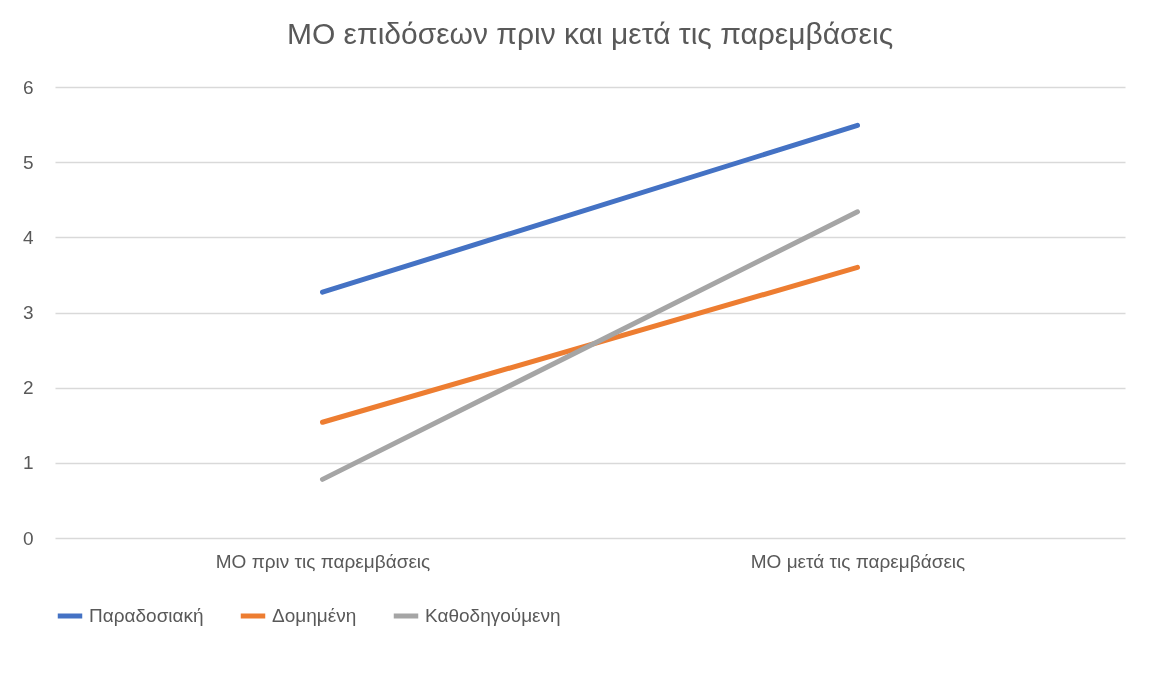  I want to click on y-tick-label: 3, so click(28, 312).